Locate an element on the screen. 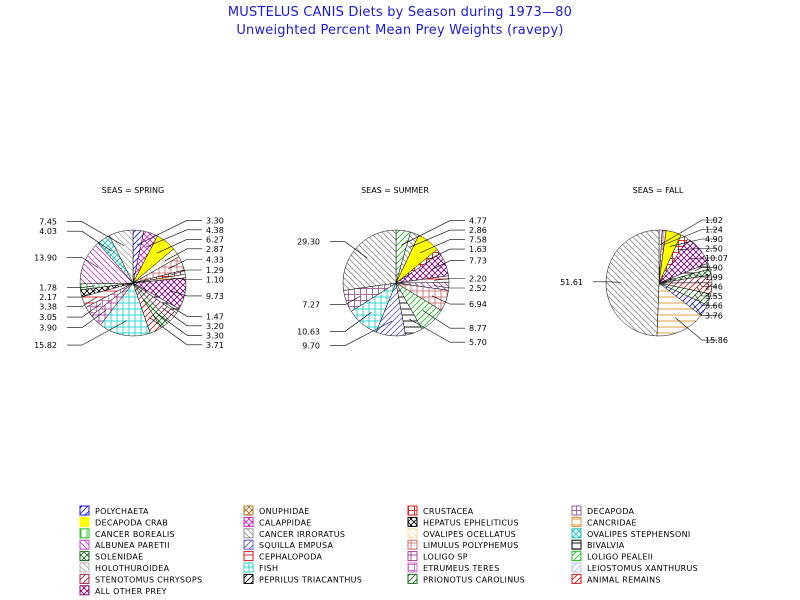  legend-item-onuphidae: ONUPHIDAE is located at coordinates (276, 510).